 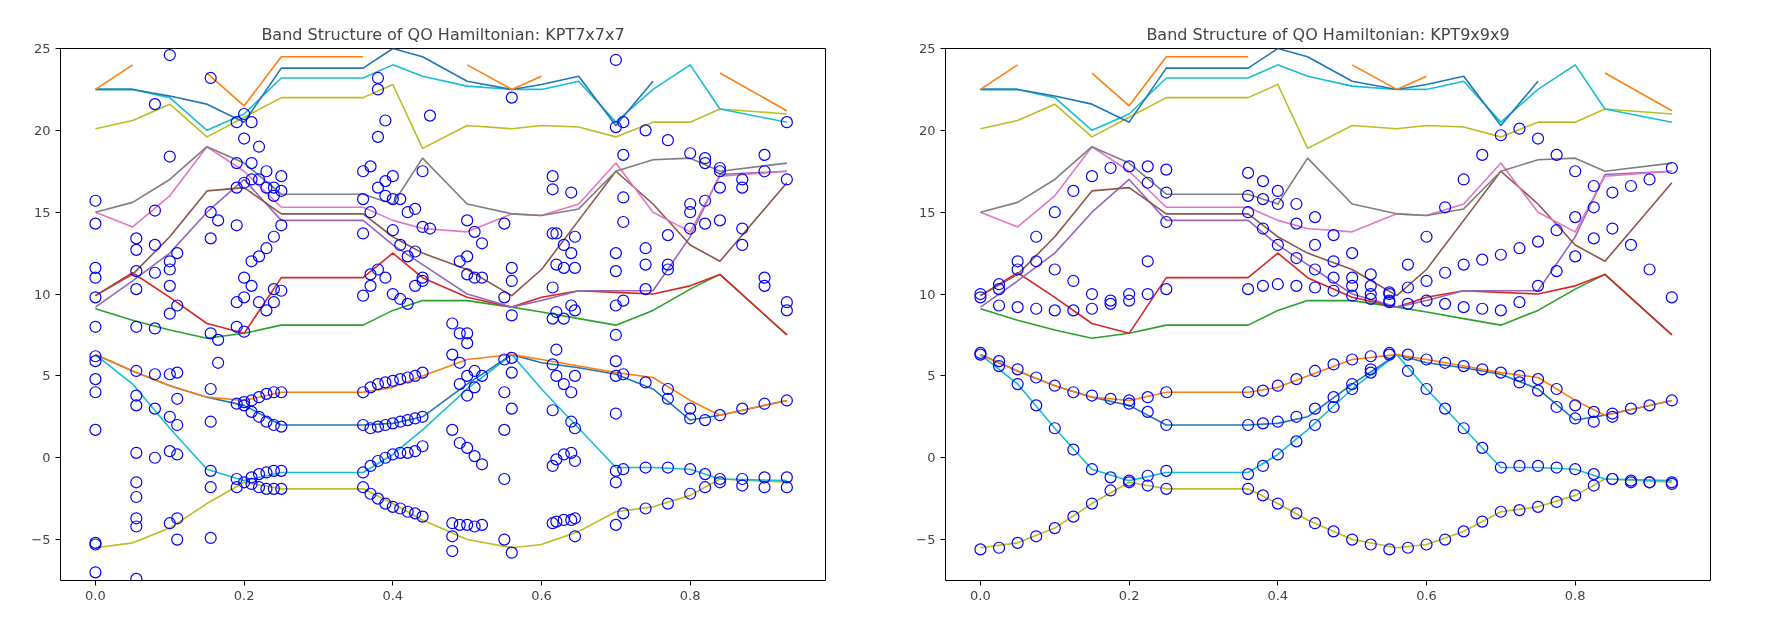 I want to click on y-tick-label: −5, so click(x=926, y=540).